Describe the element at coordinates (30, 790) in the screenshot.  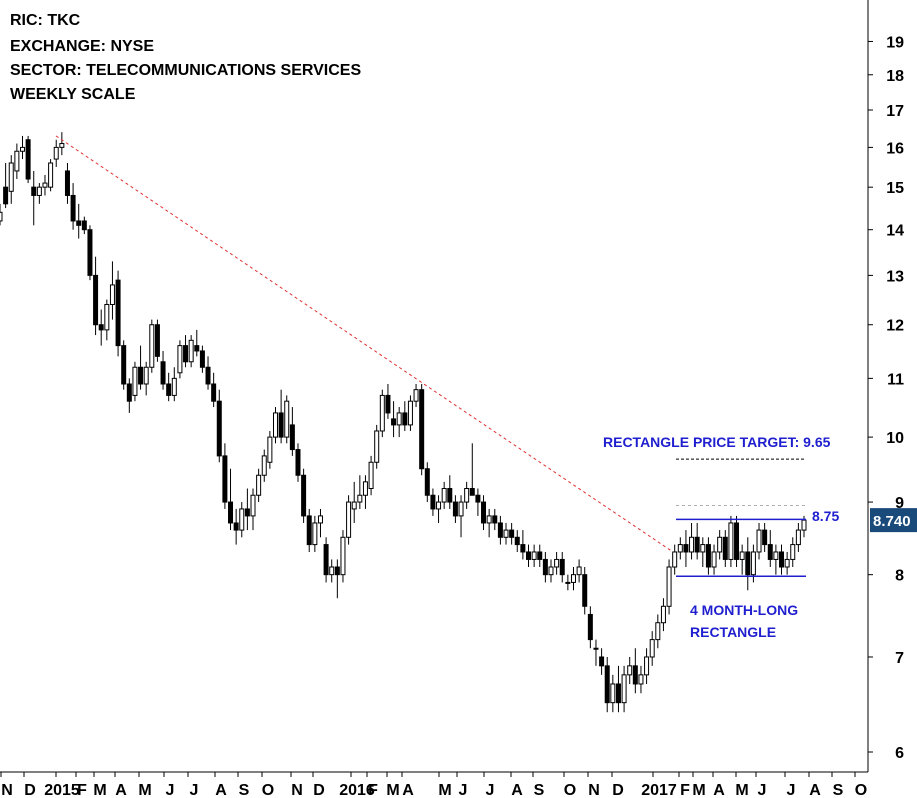
I see `x-tick-label: D` at that location.